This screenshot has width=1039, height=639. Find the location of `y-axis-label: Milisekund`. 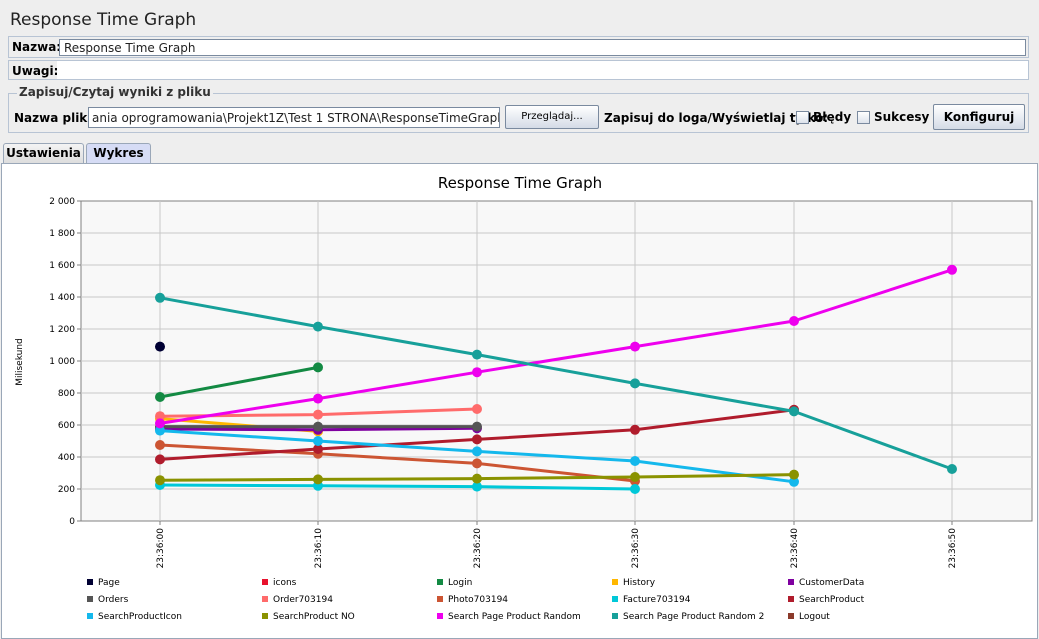

y-axis-label: Milisekund is located at coordinates (20, 362).